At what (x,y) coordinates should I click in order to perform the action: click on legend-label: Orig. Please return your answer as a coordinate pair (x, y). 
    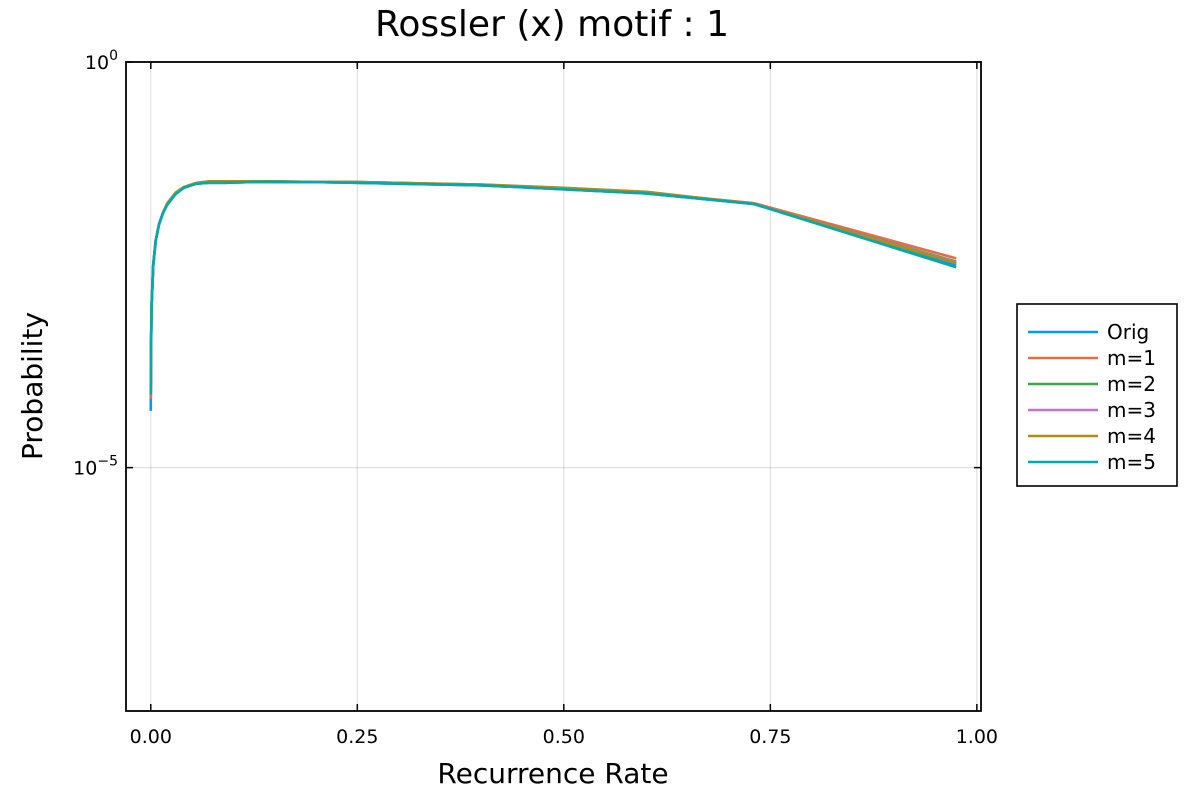
    Looking at the image, I should click on (1128, 332).